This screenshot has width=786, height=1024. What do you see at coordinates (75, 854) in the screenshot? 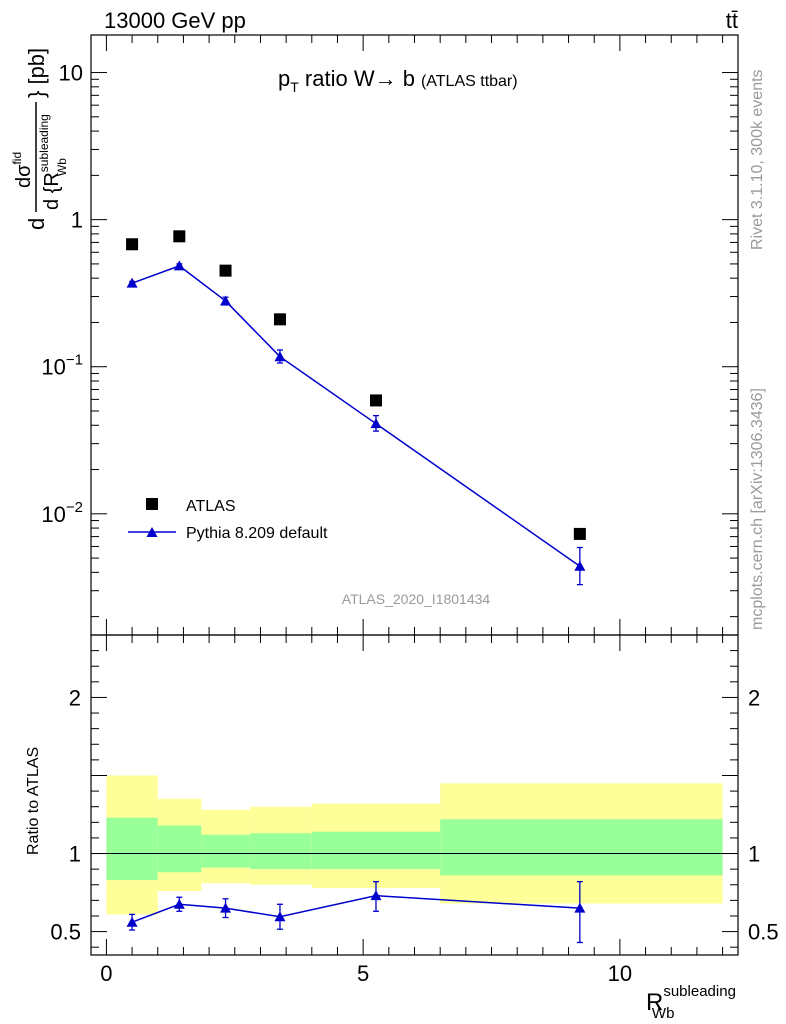
I see `ratio-ytick-label-left-1: 1` at bounding box center [75, 854].